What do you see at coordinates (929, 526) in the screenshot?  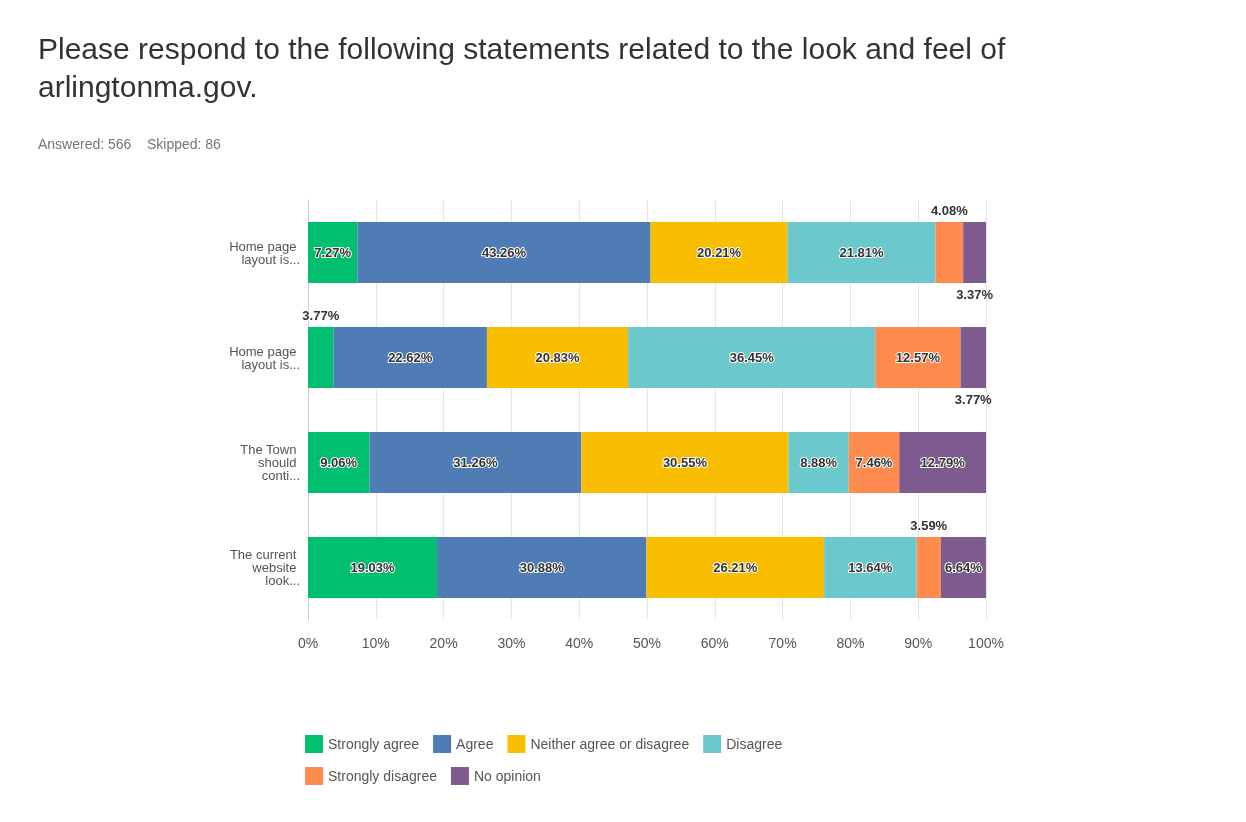 I see `data-label: 3.59%` at bounding box center [929, 526].